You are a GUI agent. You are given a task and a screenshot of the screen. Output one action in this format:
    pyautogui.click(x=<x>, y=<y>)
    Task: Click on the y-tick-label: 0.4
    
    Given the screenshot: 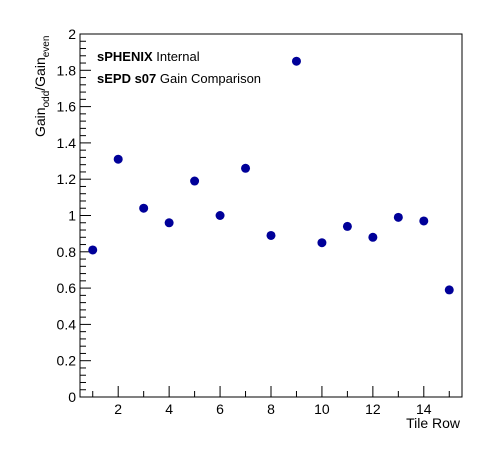 What is the action you would take?
    pyautogui.click(x=67, y=324)
    